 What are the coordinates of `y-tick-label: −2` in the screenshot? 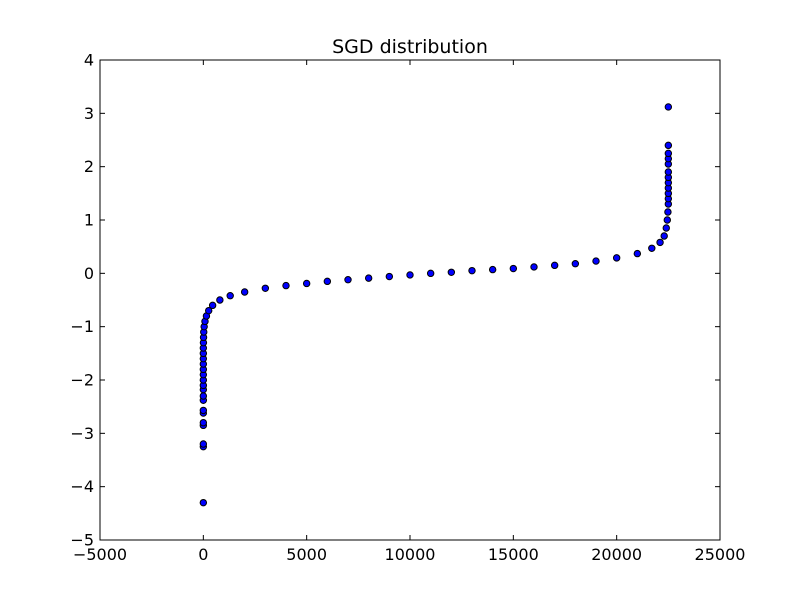 It's located at (82, 380).